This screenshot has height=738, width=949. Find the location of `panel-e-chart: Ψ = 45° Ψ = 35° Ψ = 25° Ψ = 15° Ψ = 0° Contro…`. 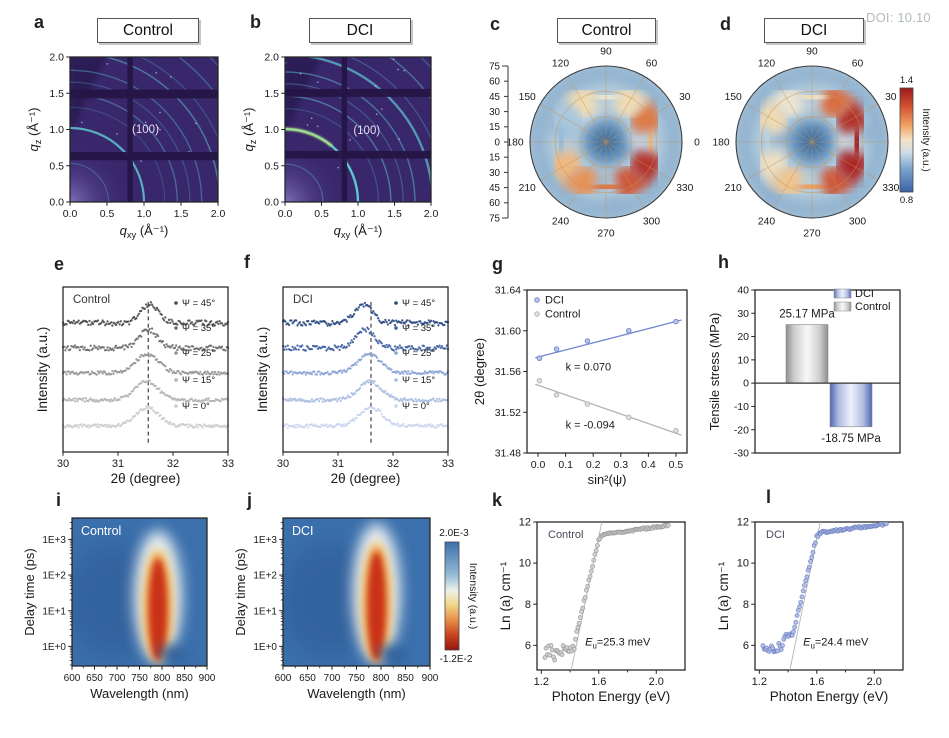

panel-e-chart: Ψ = 45° Ψ = 35° Ψ = 25° Ψ = 15° Ψ = 0° Contro… is located at coordinates (134, 386).